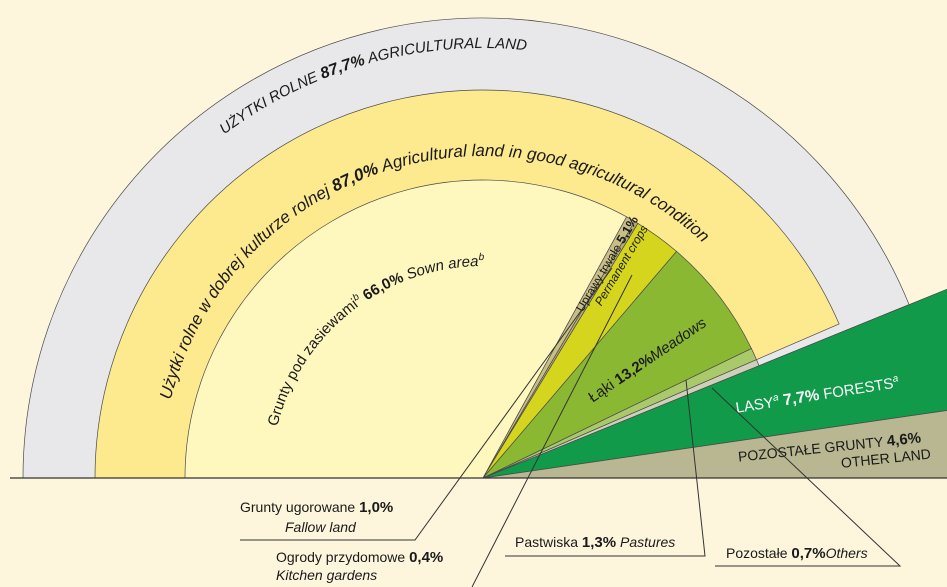 The height and width of the screenshot is (587, 947). I want to click on leader-pastures, so click(605, 468).